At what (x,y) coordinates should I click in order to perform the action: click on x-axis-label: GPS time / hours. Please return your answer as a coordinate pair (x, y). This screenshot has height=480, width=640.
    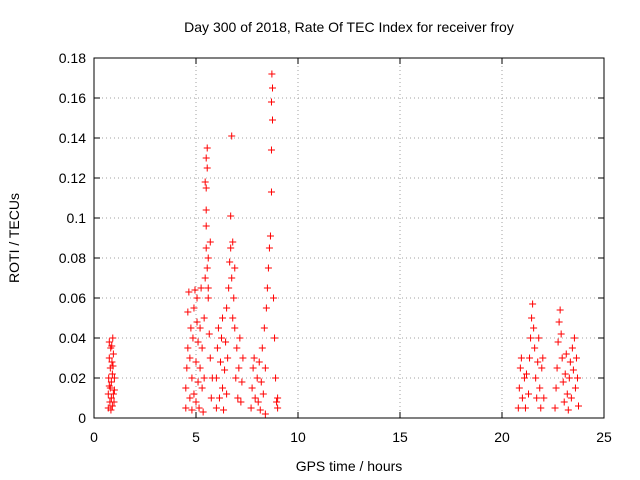
    Looking at the image, I should click on (349, 466).